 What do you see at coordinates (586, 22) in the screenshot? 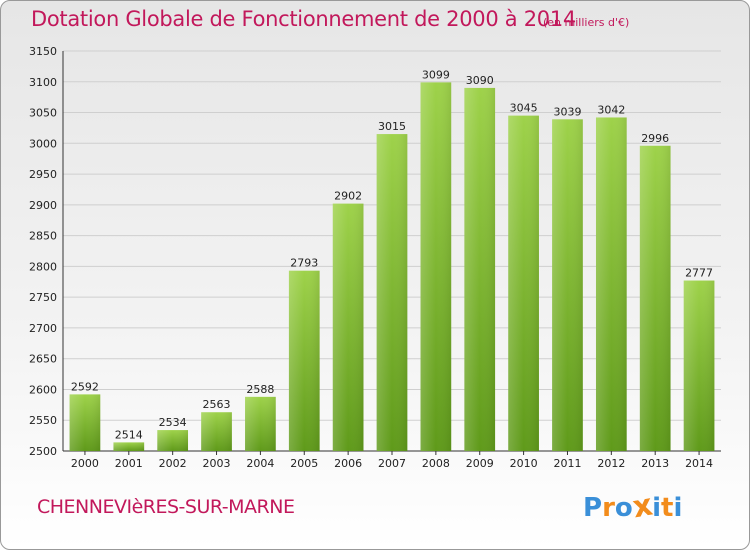
I see `chart-subtitle: (en milliers d'€)` at bounding box center [586, 22].